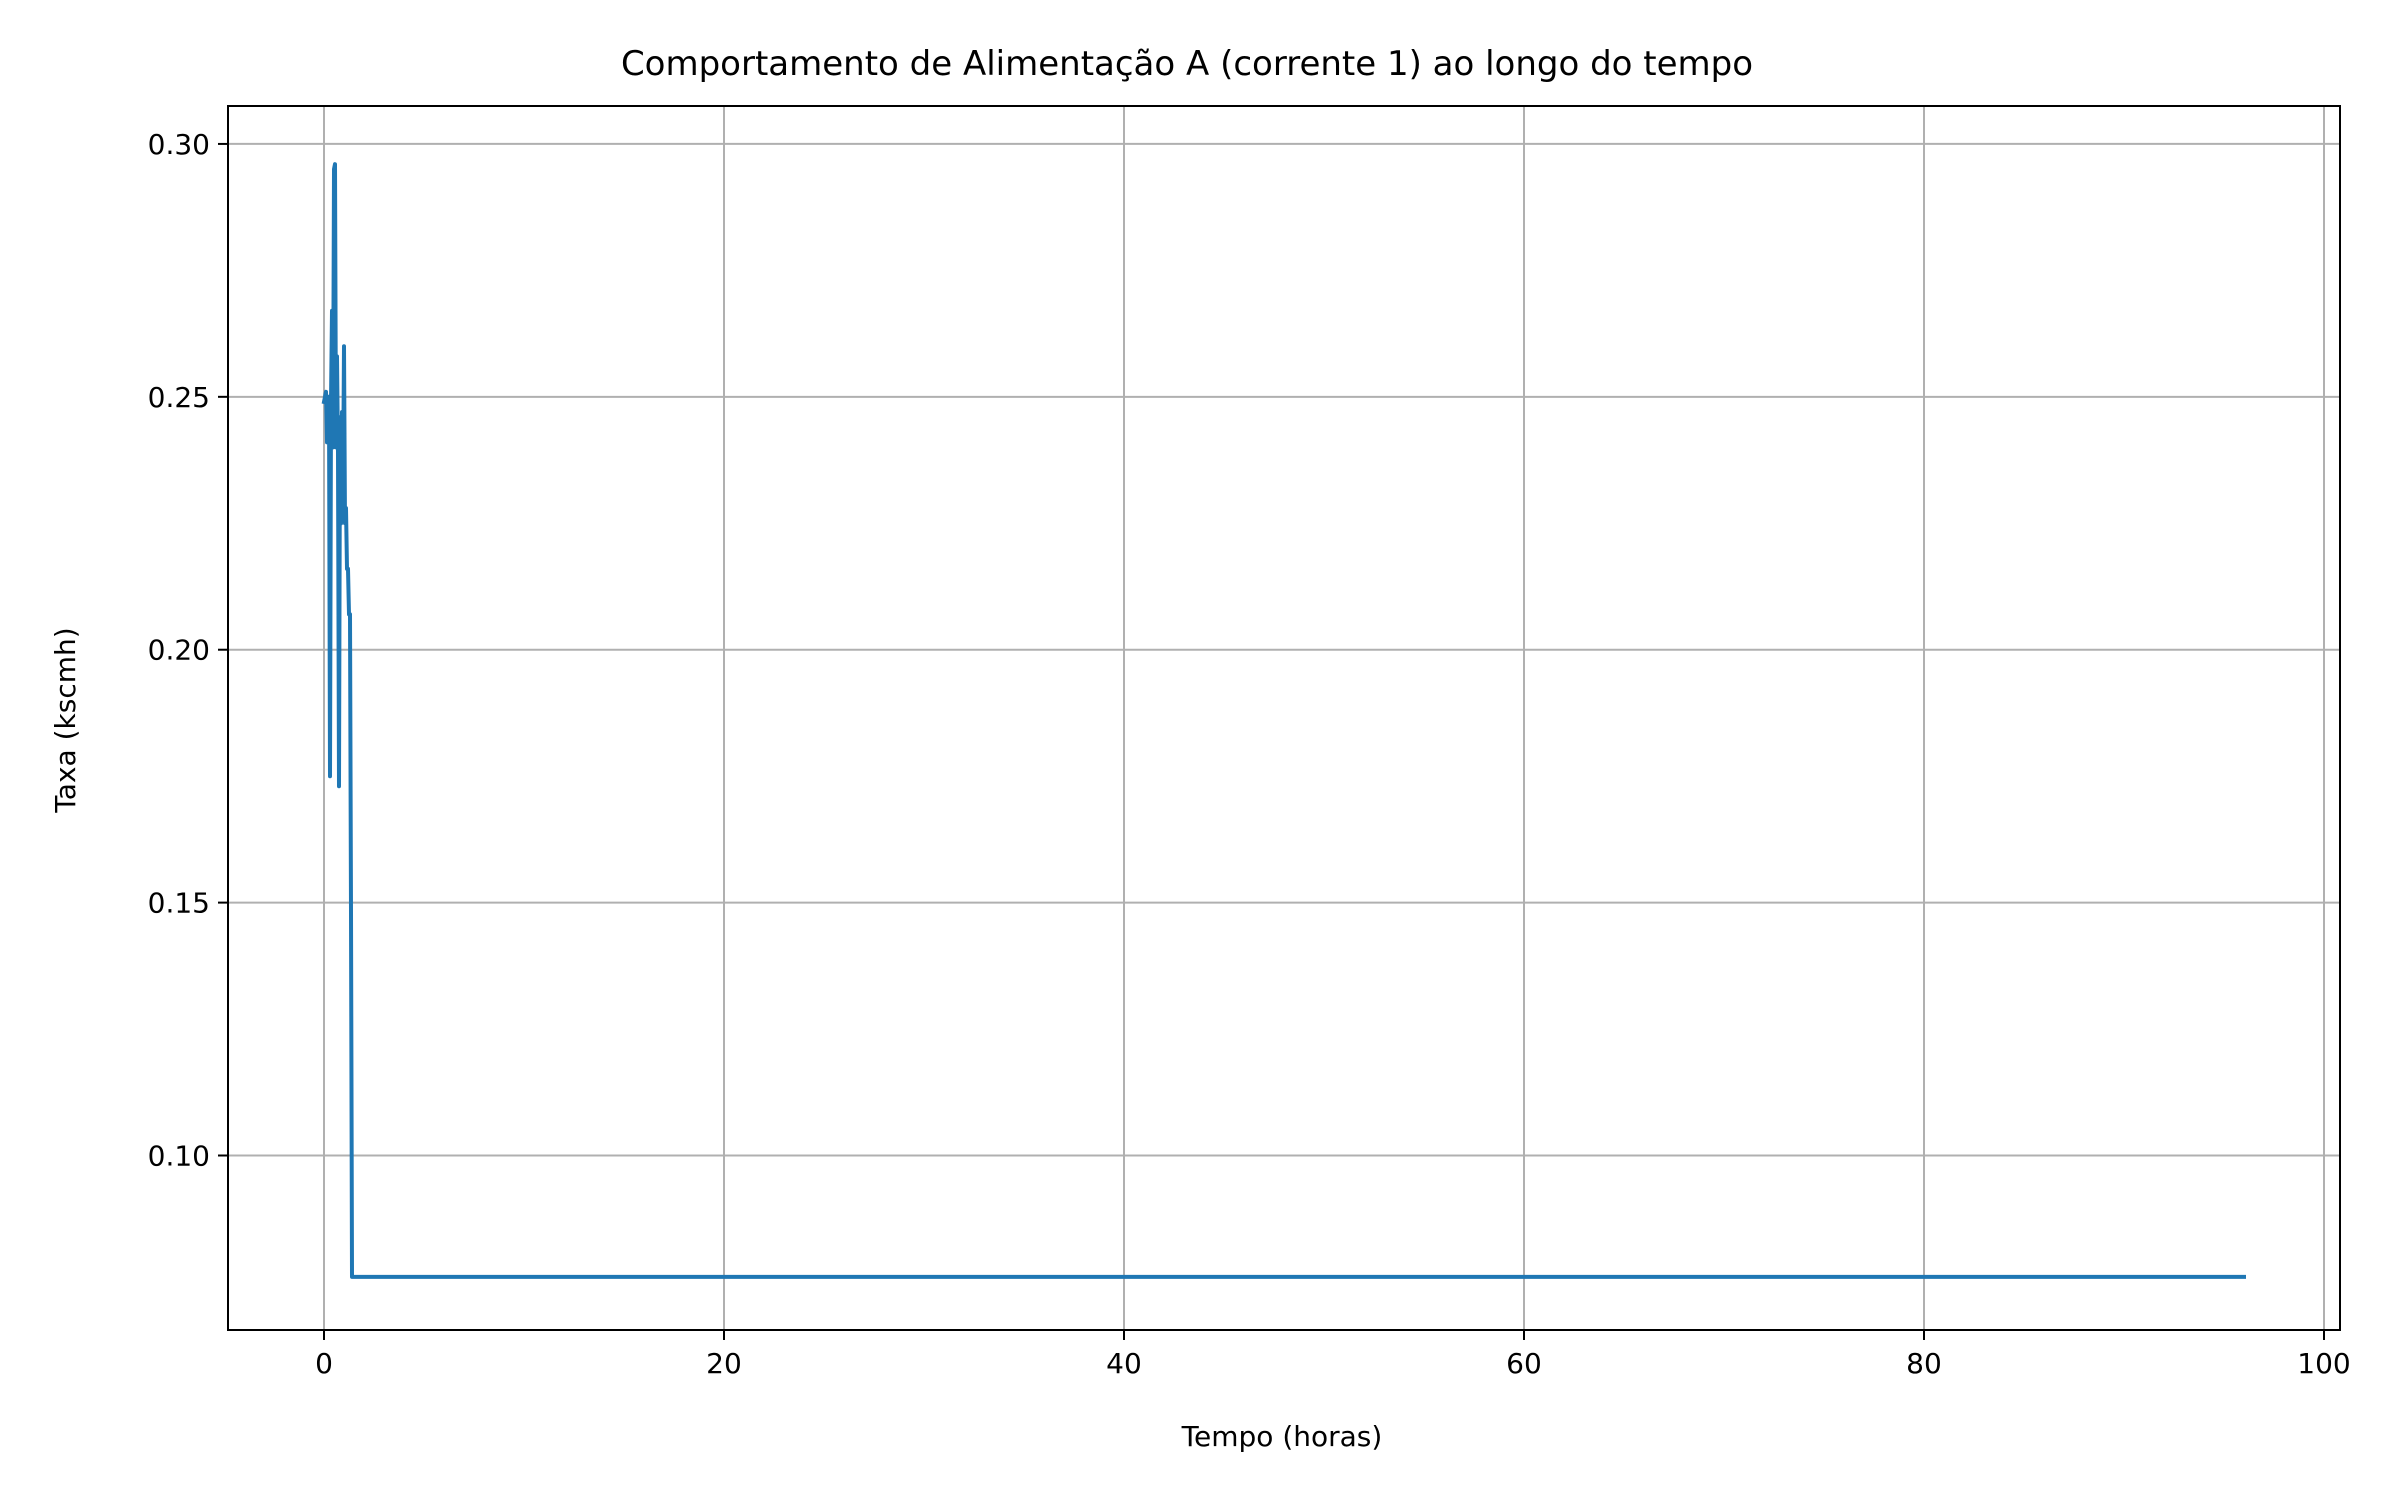 This screenshot has width=2400, height=1500. Describe the element at coordinates (179, 650) in the screenshot. I see `y-tick-label: 0.20` at that location.